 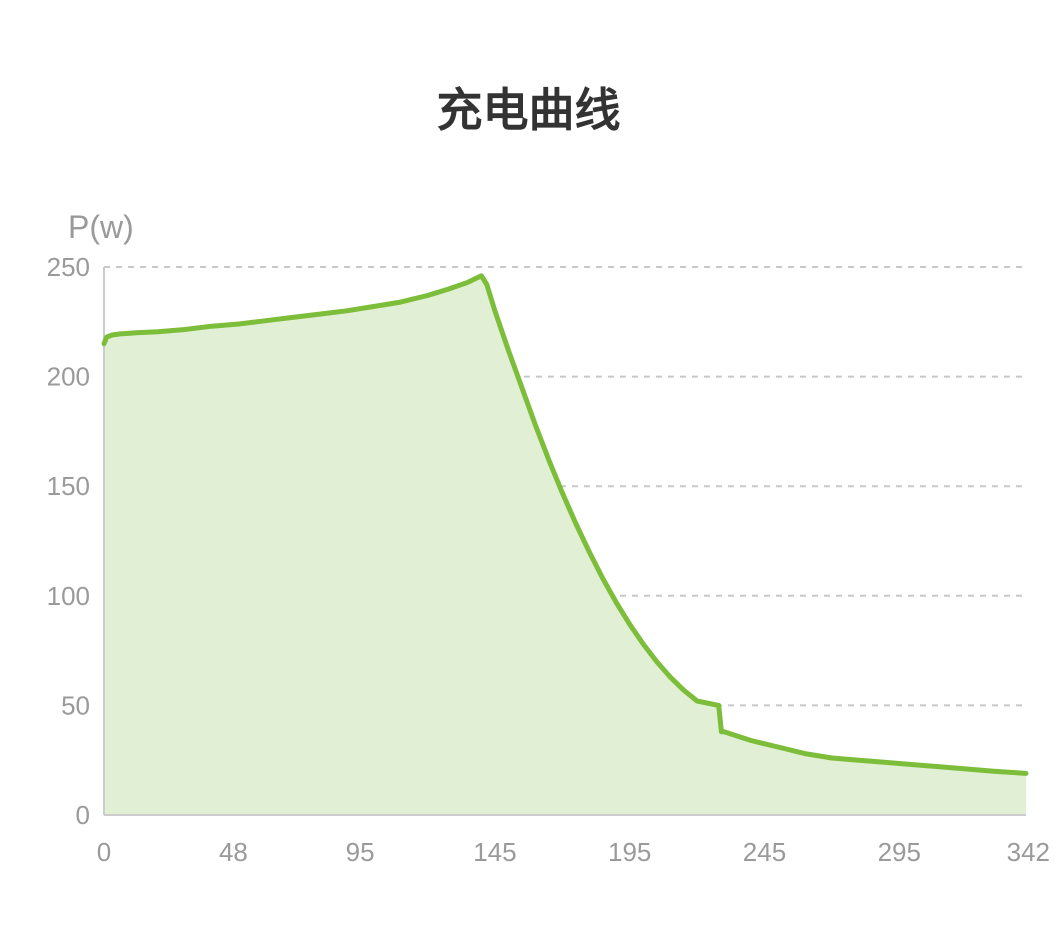 I want to click on x-tick-label: 48, so click(x=233, y=852).